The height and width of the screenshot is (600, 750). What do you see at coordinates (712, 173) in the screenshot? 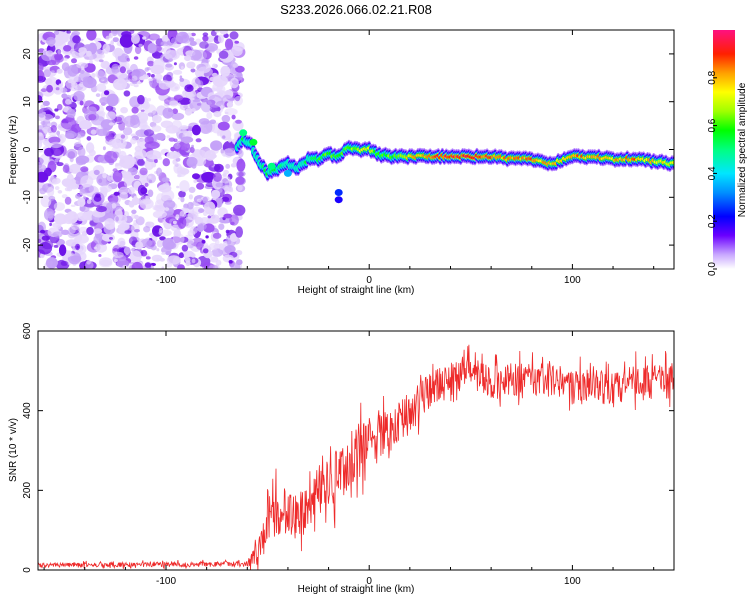
I see `colorbar-tick-label: 0.4` at bounding box center [712, 173].